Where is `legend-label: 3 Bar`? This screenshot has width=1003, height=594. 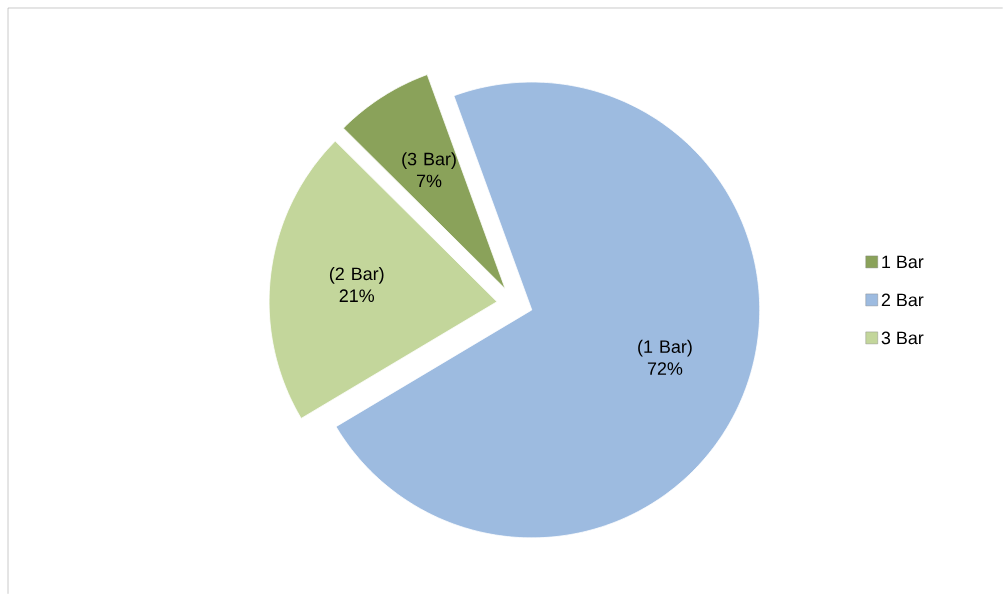 legend-label: 3 Bar is located at coordinates (902, 338).